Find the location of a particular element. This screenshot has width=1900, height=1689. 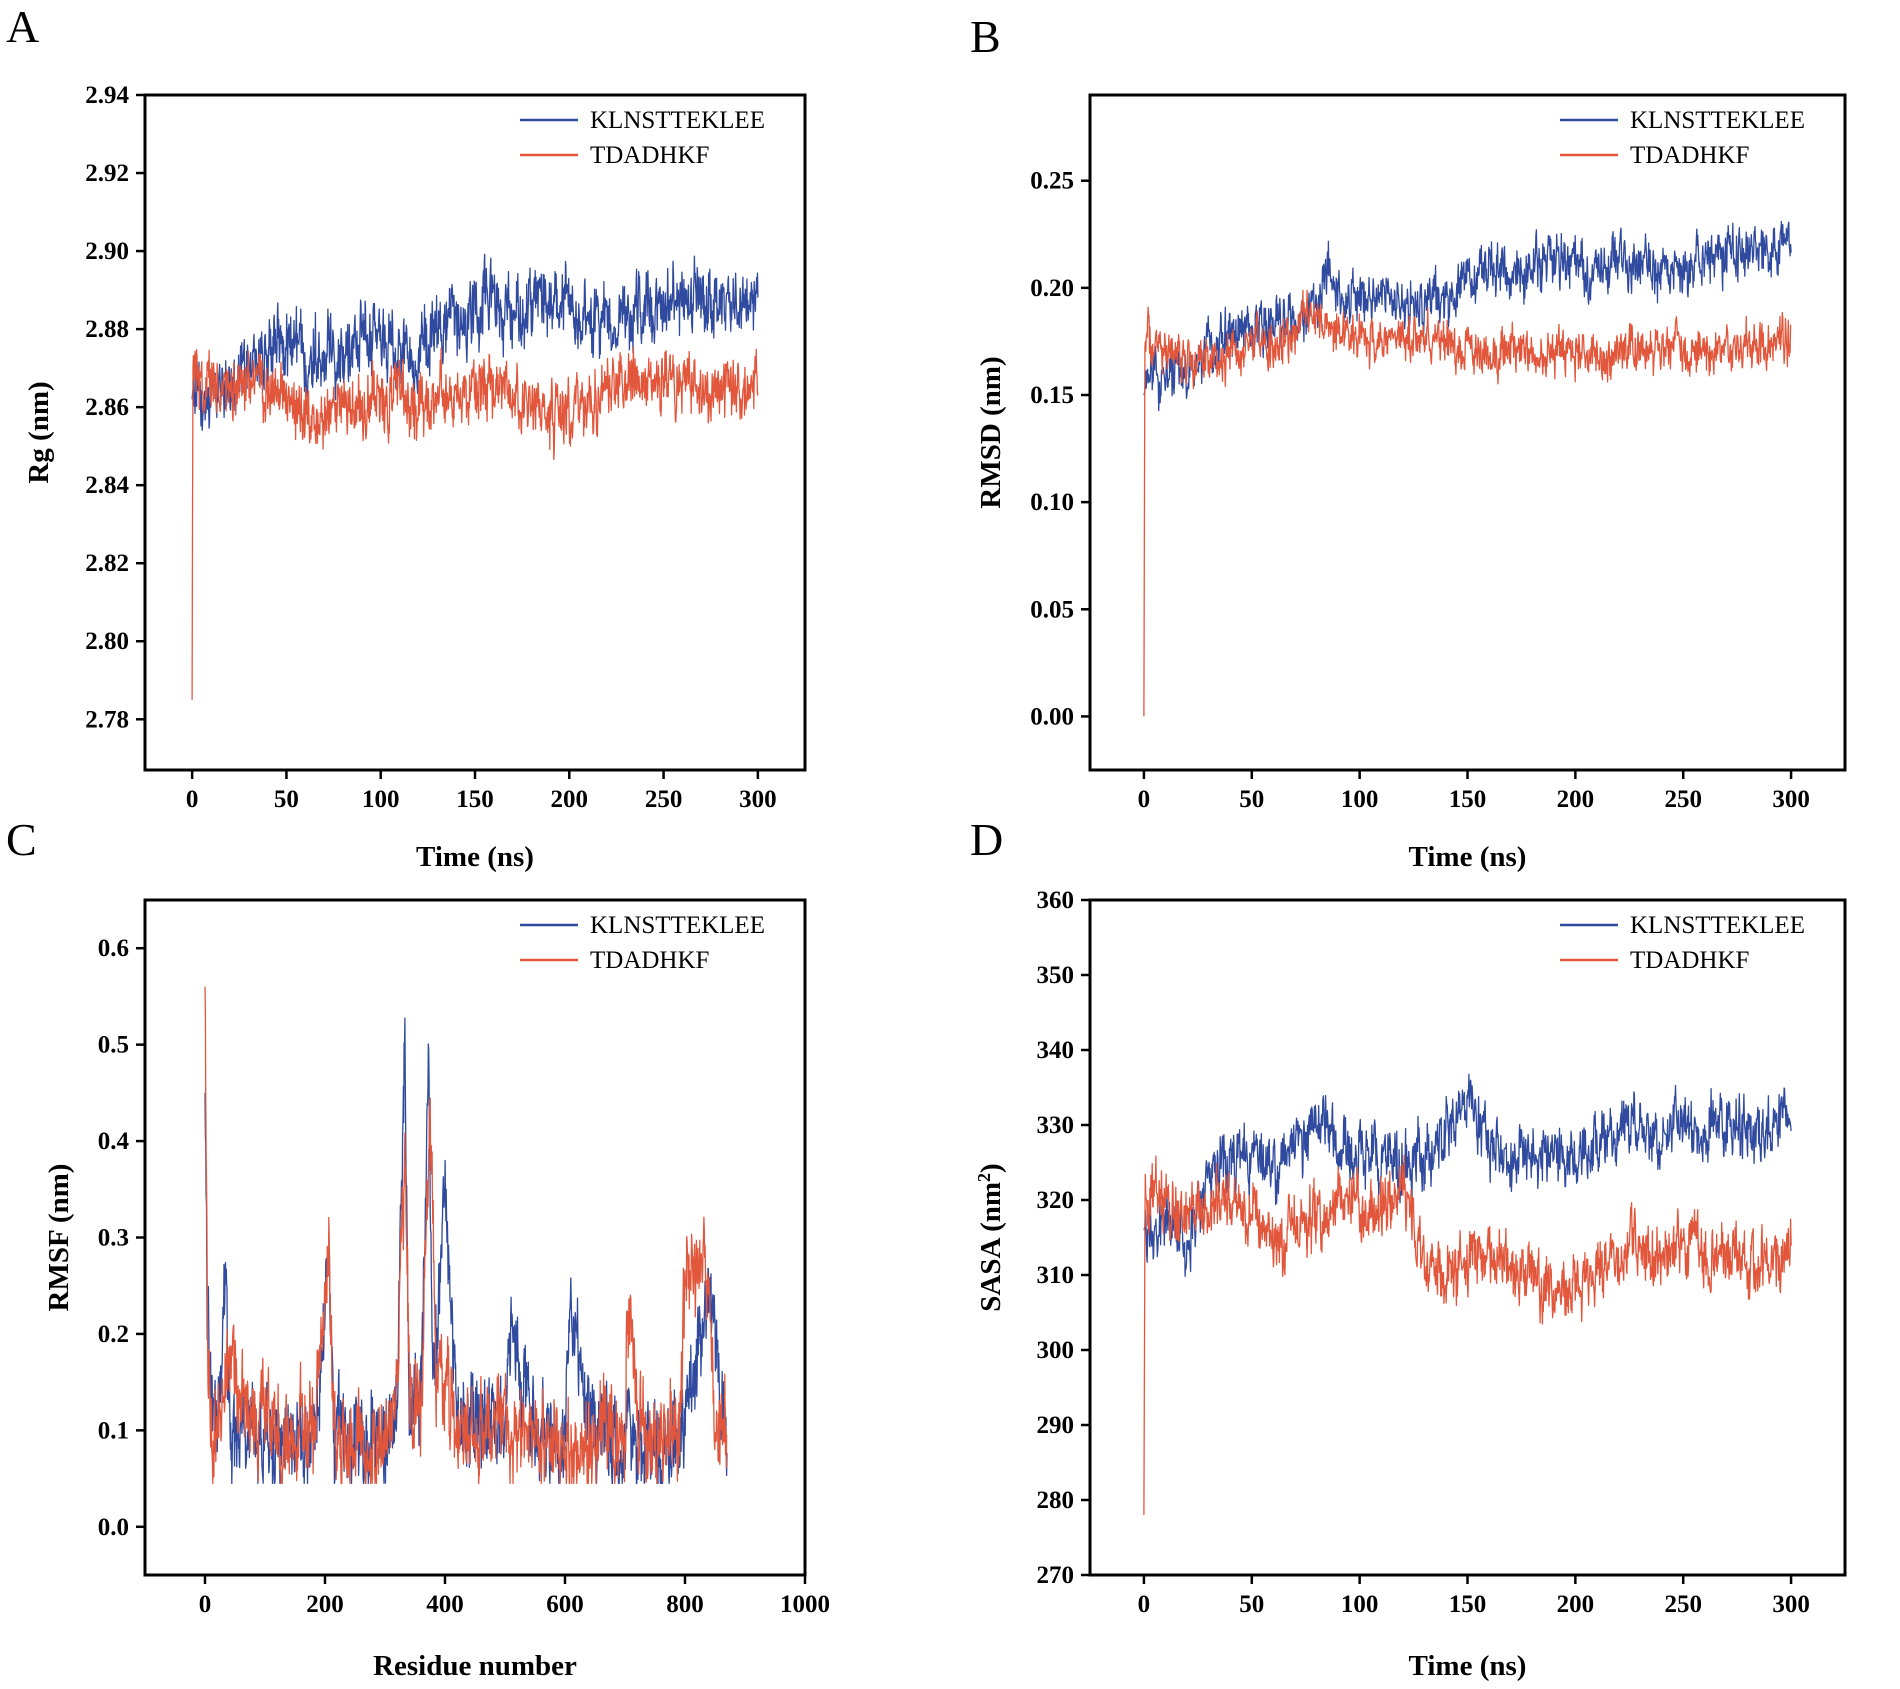

y-tick-label: 330 is located at coordinates (1056, 1125).